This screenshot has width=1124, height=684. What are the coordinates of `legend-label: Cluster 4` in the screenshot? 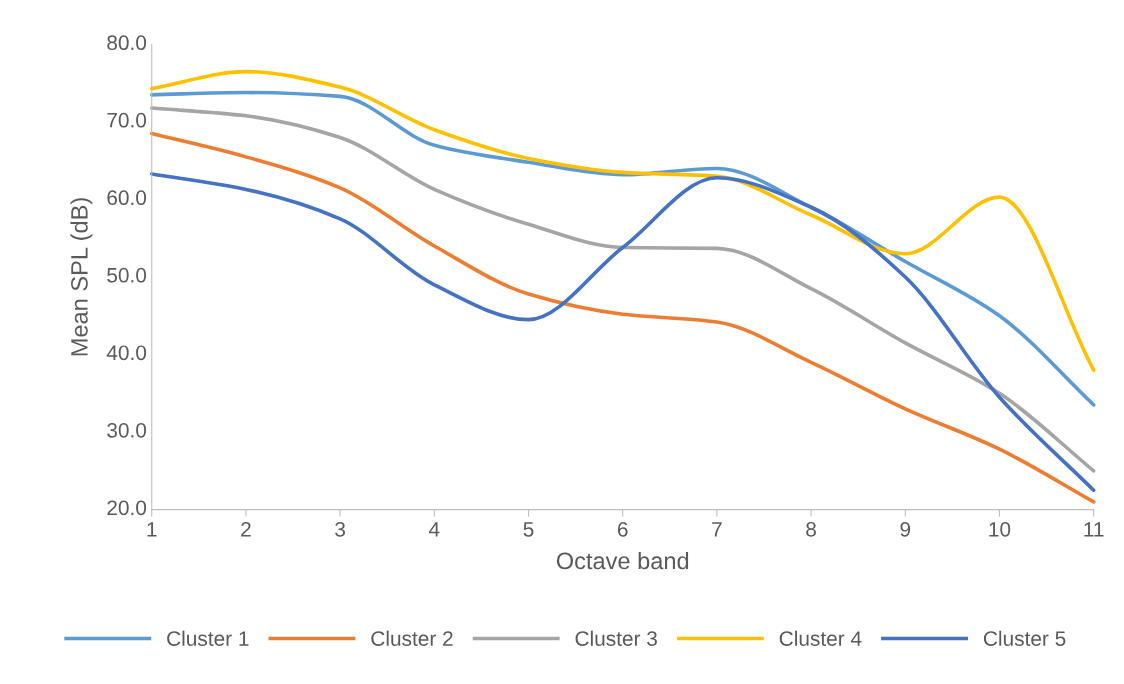 It's located at (820, 638).